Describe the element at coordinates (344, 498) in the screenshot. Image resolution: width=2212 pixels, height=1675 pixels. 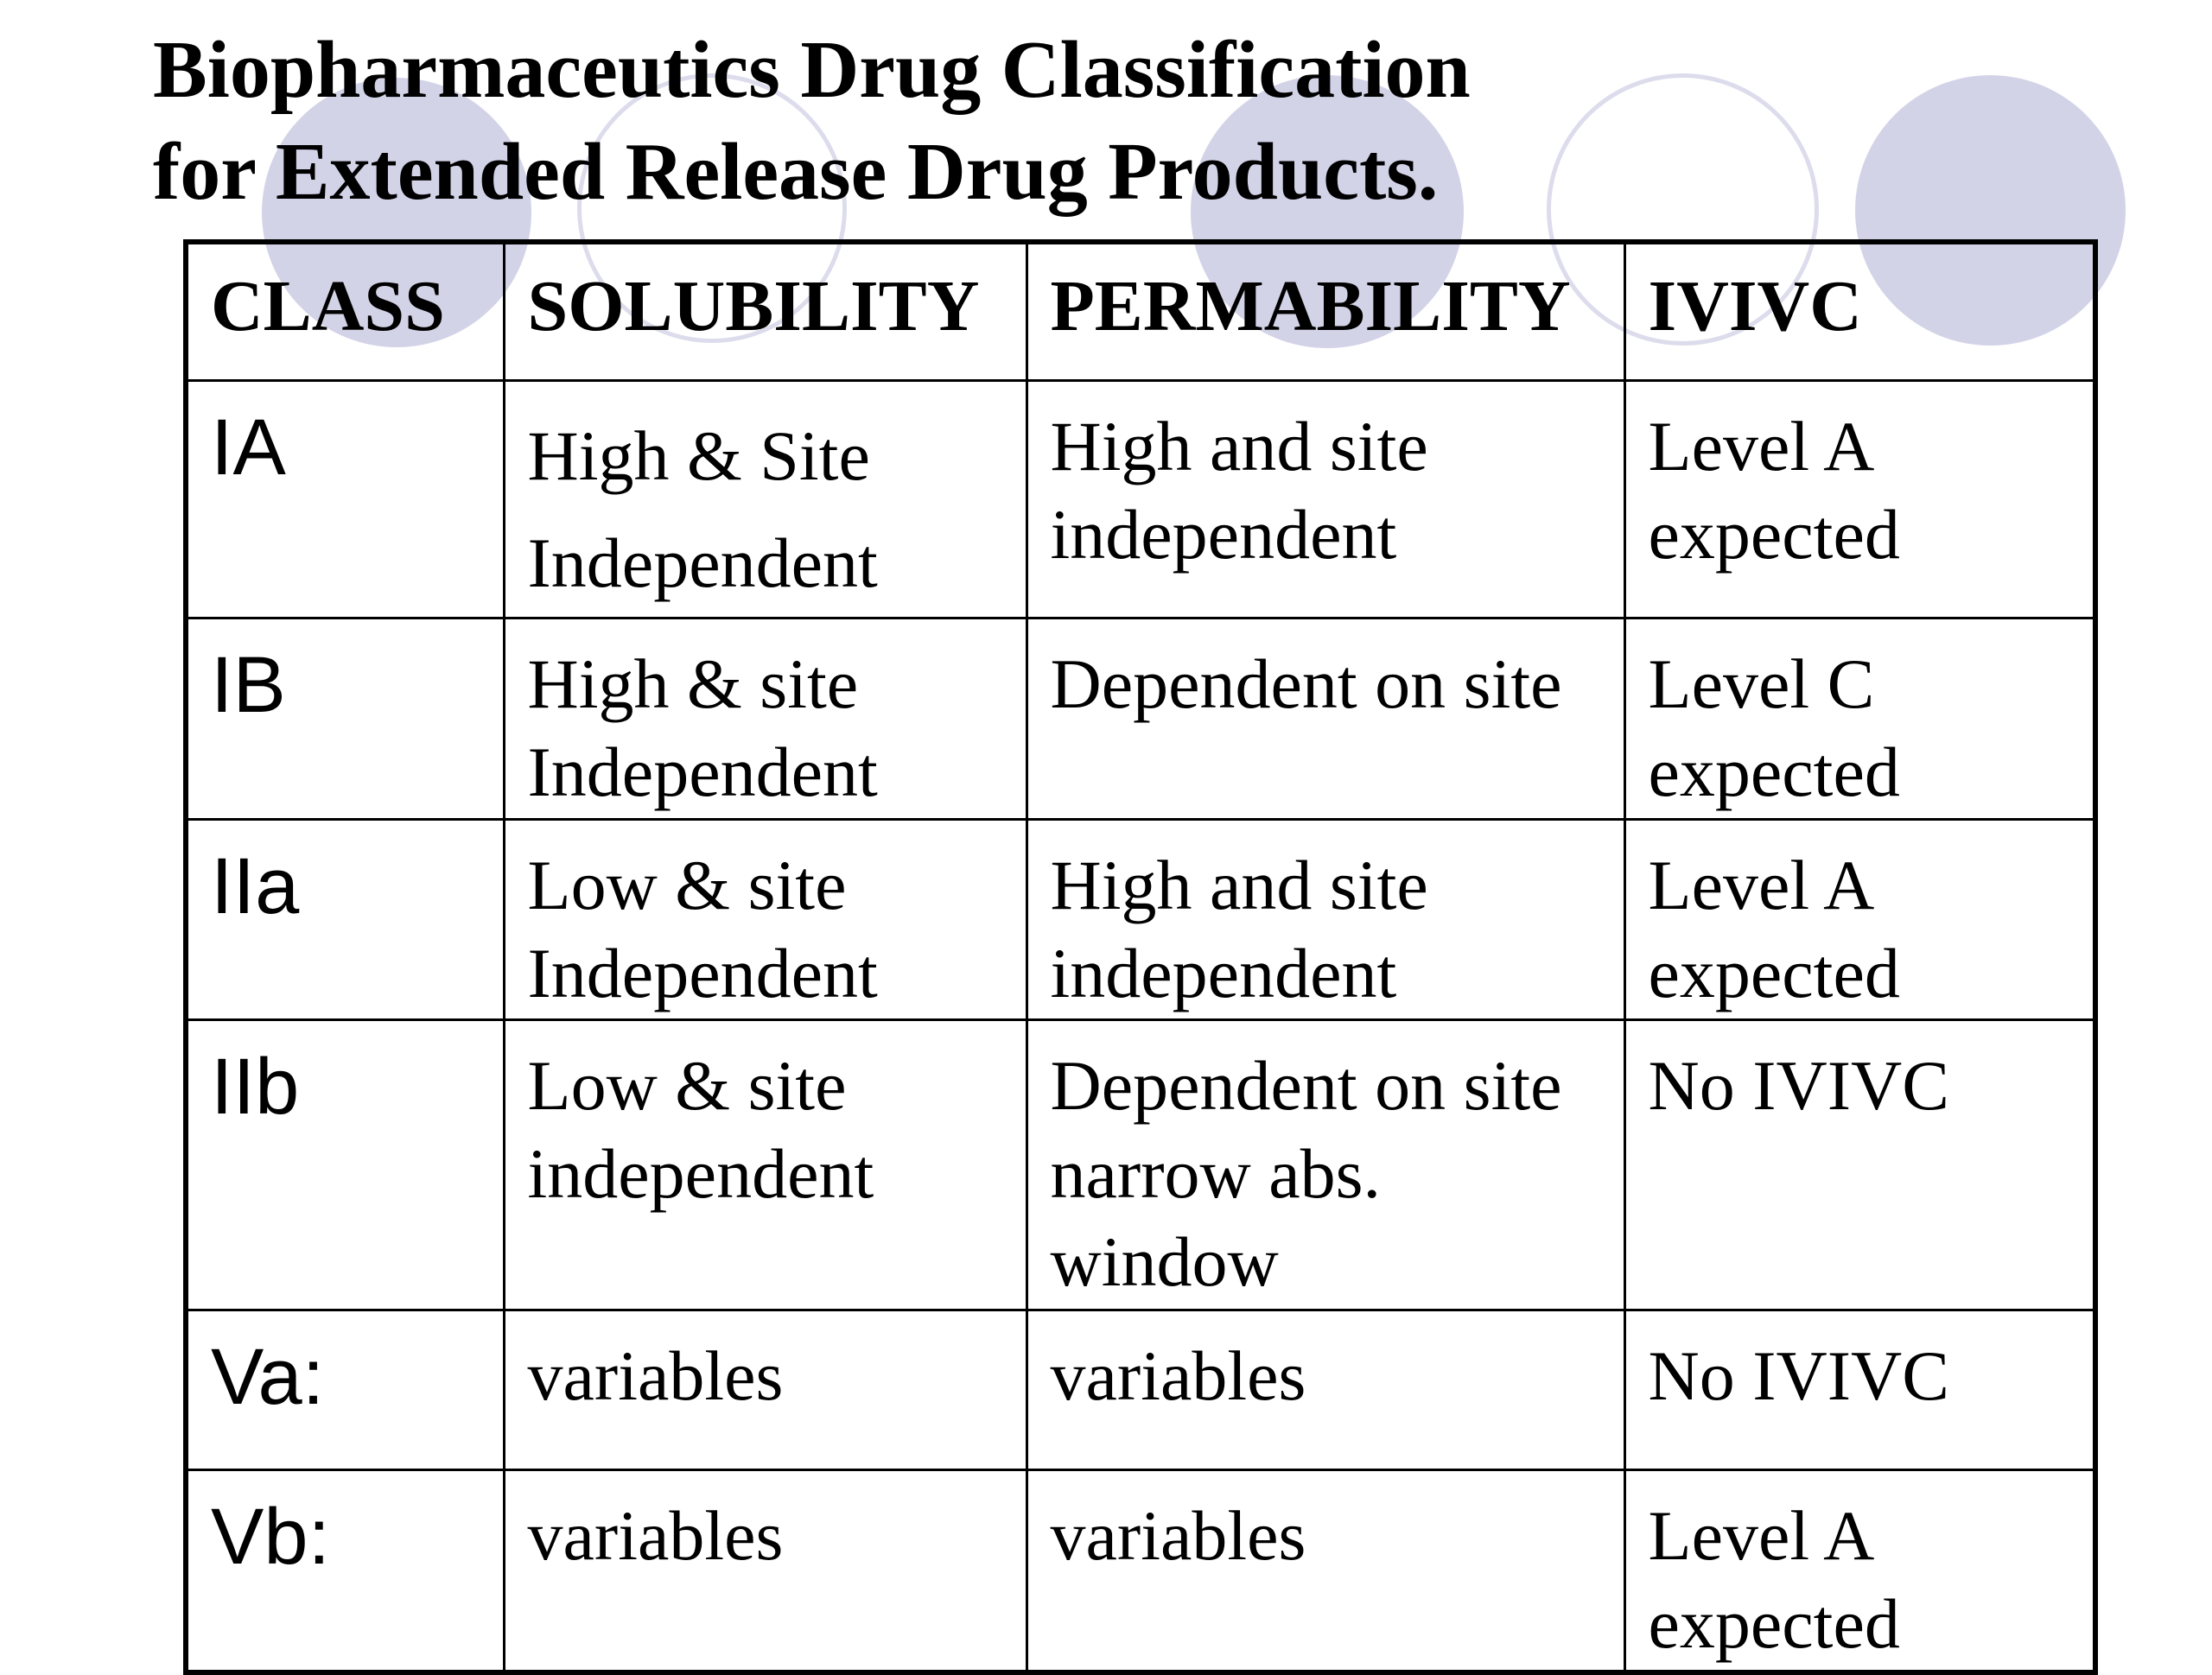
I see `class-cell: IA` at that location.